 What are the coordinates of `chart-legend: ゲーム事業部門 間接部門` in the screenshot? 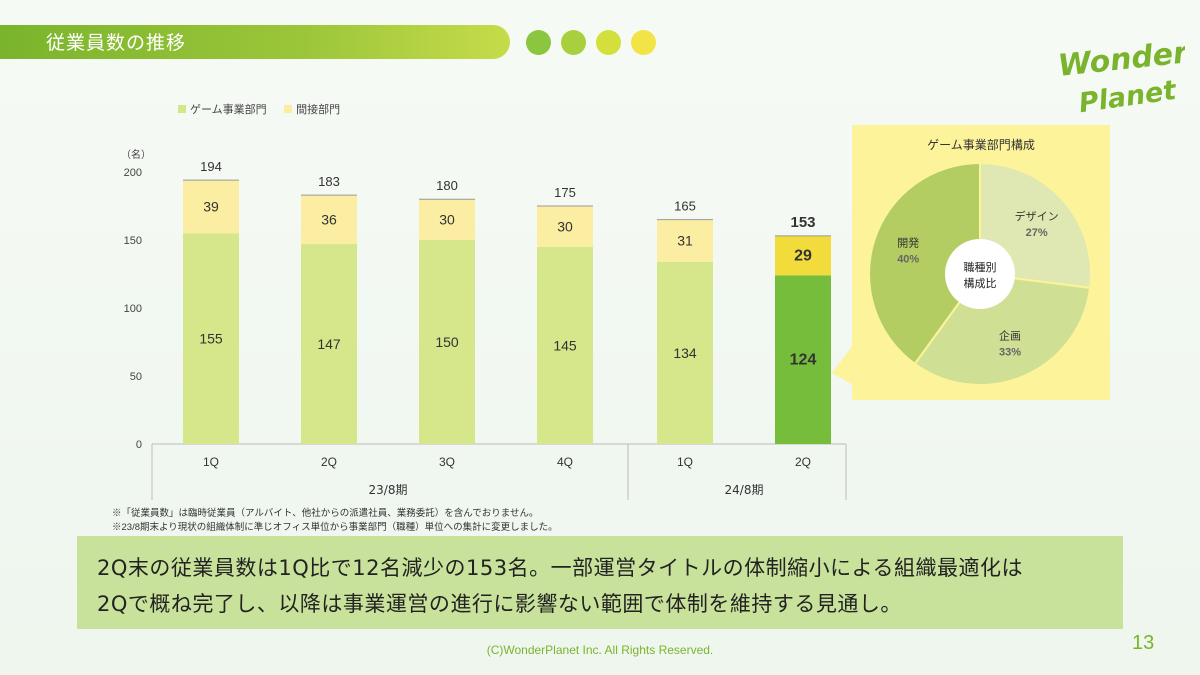 It's located at (266, 109).